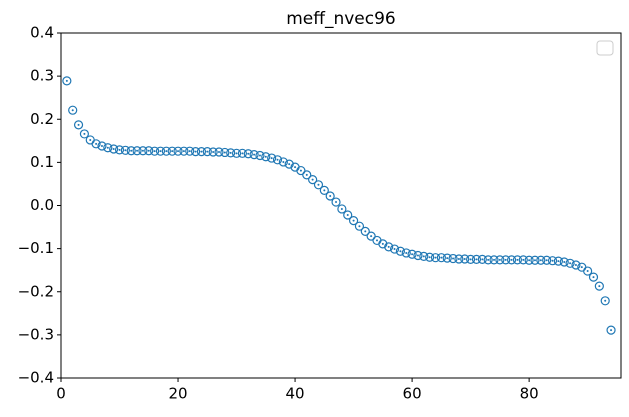  What do you see at coordinates (295, 394) in the screenshot?
I see `x-tick-label: 40` at bounding box center [295, 394].